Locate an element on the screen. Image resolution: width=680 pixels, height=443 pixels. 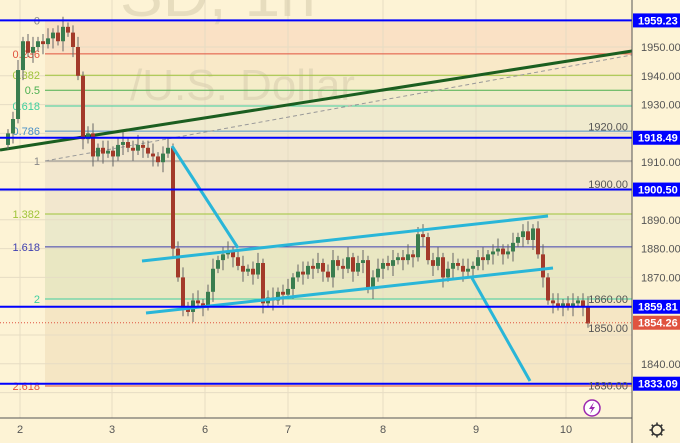
price-label: 1900.50 is located at coordinates (658, 191).